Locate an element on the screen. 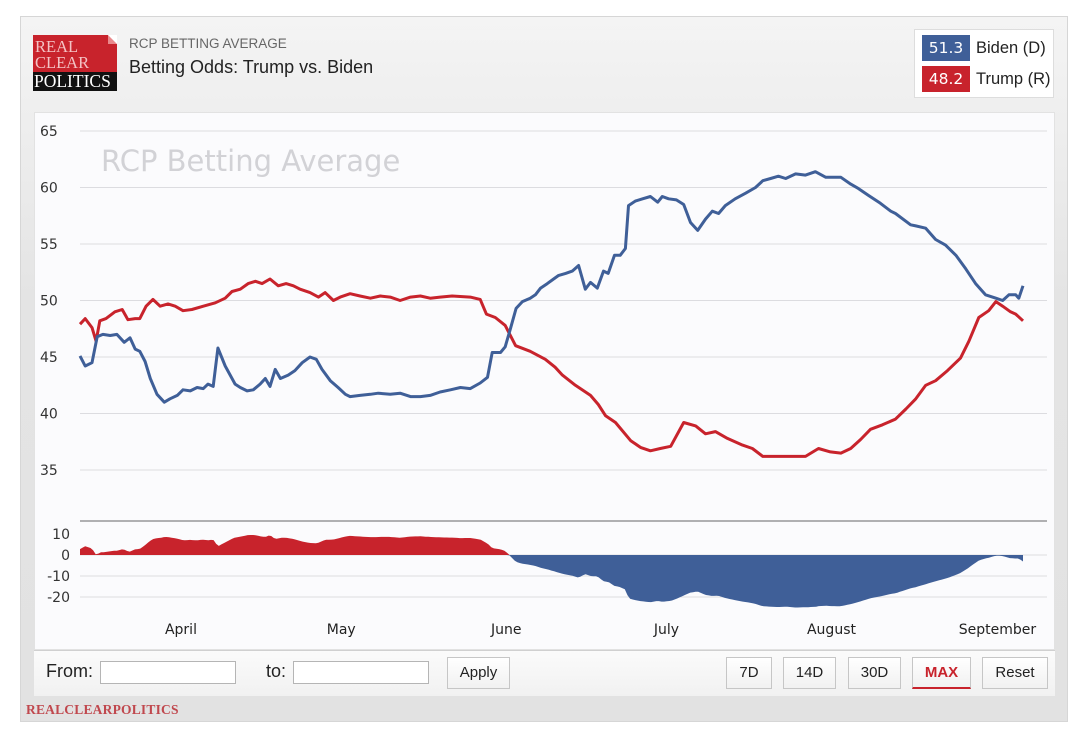  spread-area-biden-lead is located at coordinates (551, 581).